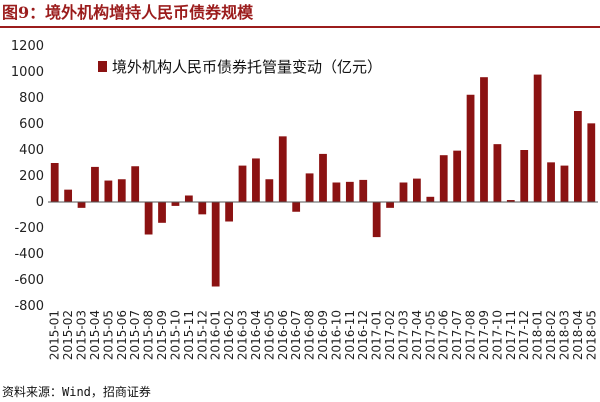  What do you see at coordinates (149, 335) in the screenshot?
I see `x-tick-label: 2015-08` at bounding box center [149, 335].